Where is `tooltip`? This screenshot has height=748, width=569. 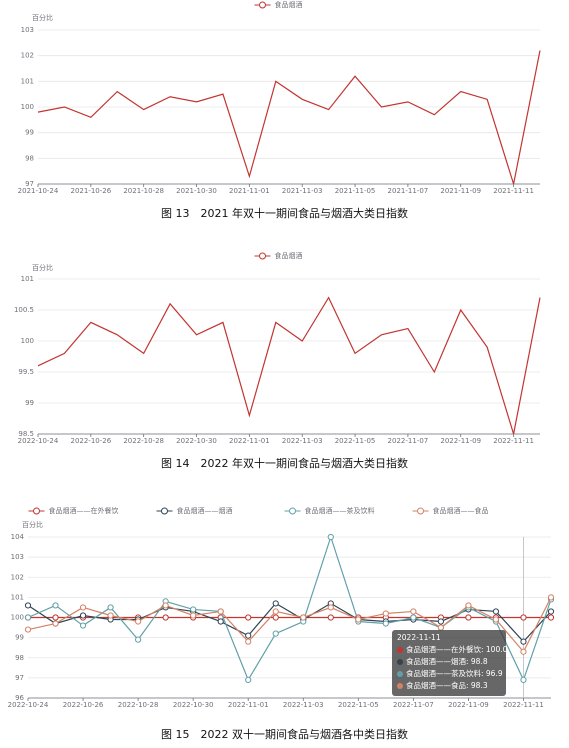
tooltip is located at coordinates (449, 663).